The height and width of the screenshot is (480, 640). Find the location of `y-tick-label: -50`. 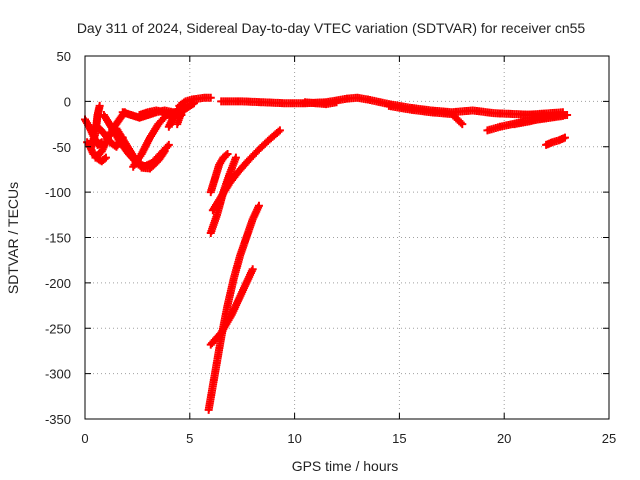

y-tick-label: -50 is located at coordinates (61, 147).